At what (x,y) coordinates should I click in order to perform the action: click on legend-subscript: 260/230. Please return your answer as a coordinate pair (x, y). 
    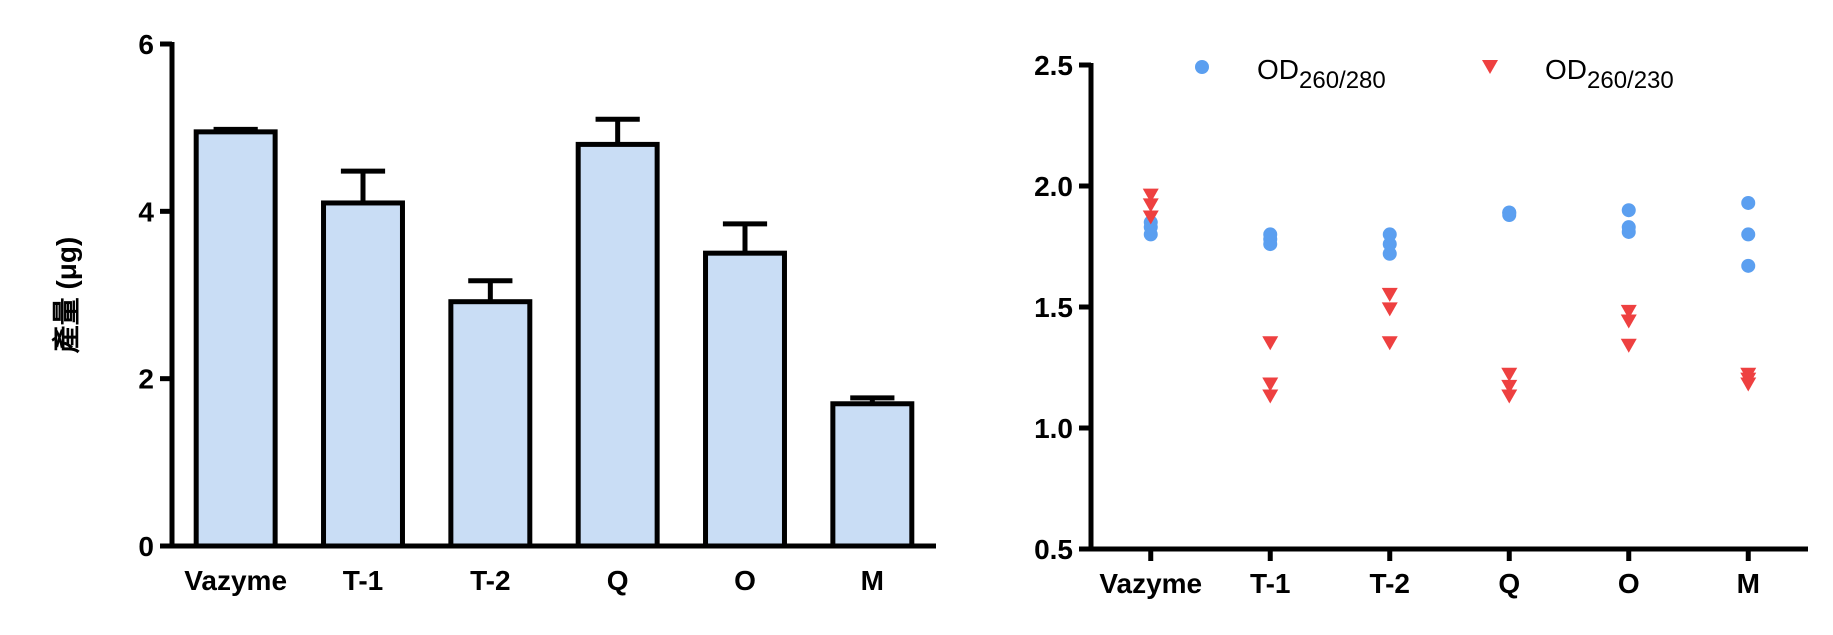
    Looking at the image, I should click on (1630, 80).